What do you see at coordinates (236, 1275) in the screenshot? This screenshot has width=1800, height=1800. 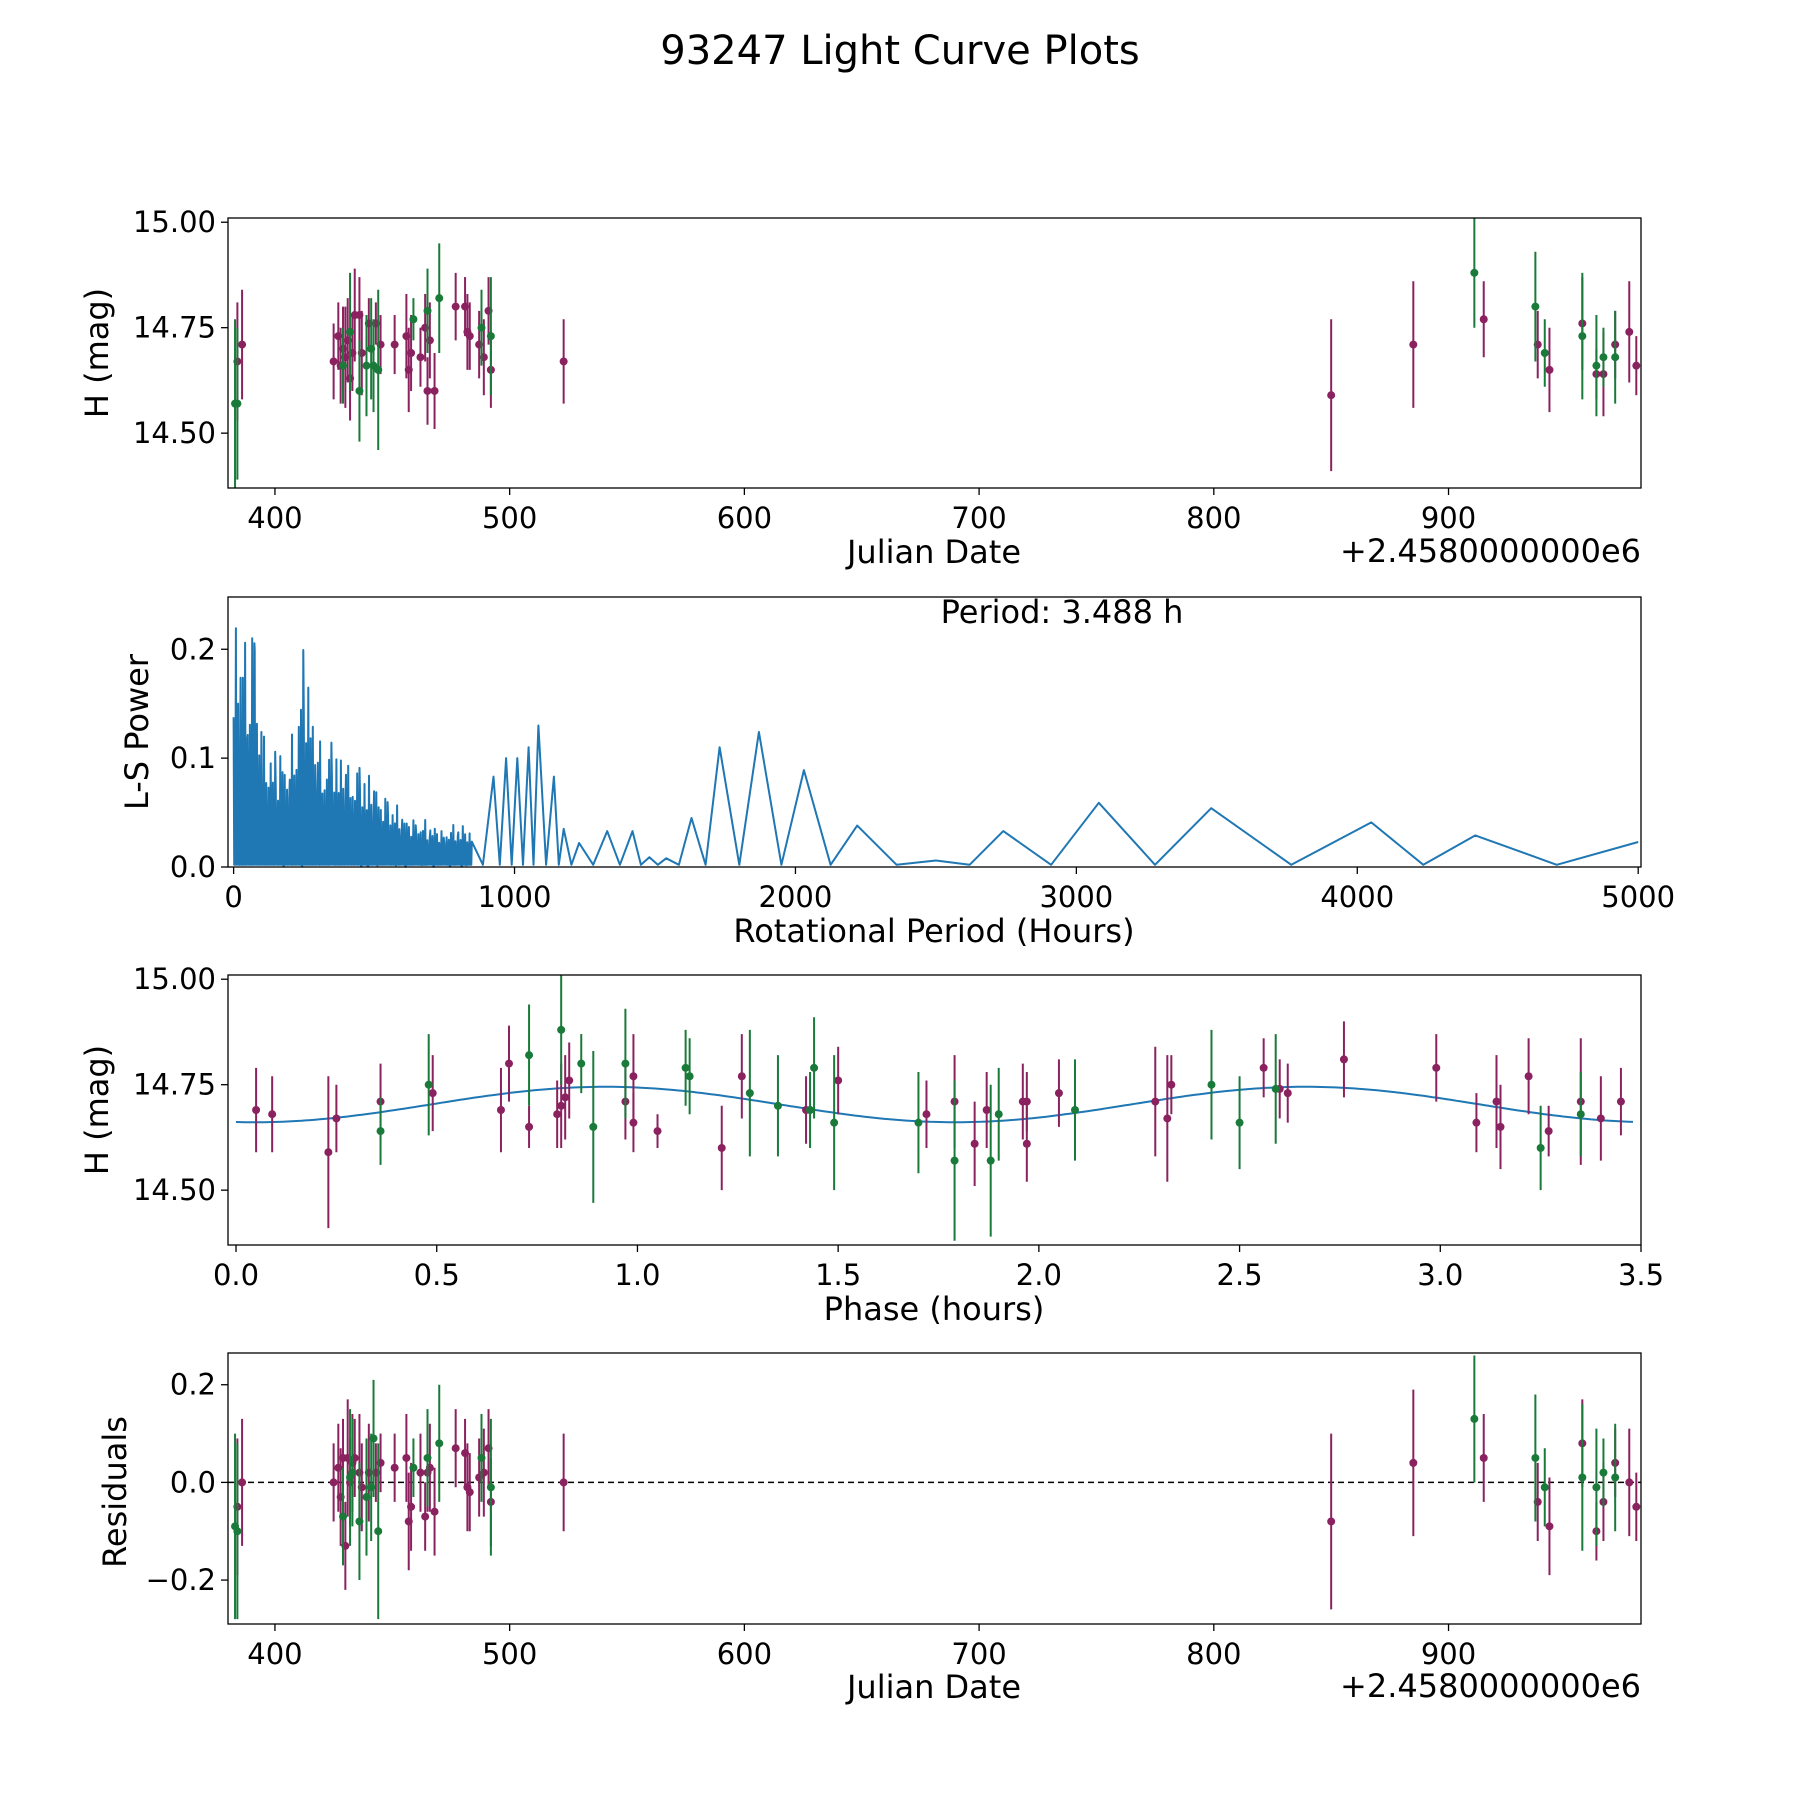 I see `x-tick-label: 0.0` at bounding box center [236, 1275].